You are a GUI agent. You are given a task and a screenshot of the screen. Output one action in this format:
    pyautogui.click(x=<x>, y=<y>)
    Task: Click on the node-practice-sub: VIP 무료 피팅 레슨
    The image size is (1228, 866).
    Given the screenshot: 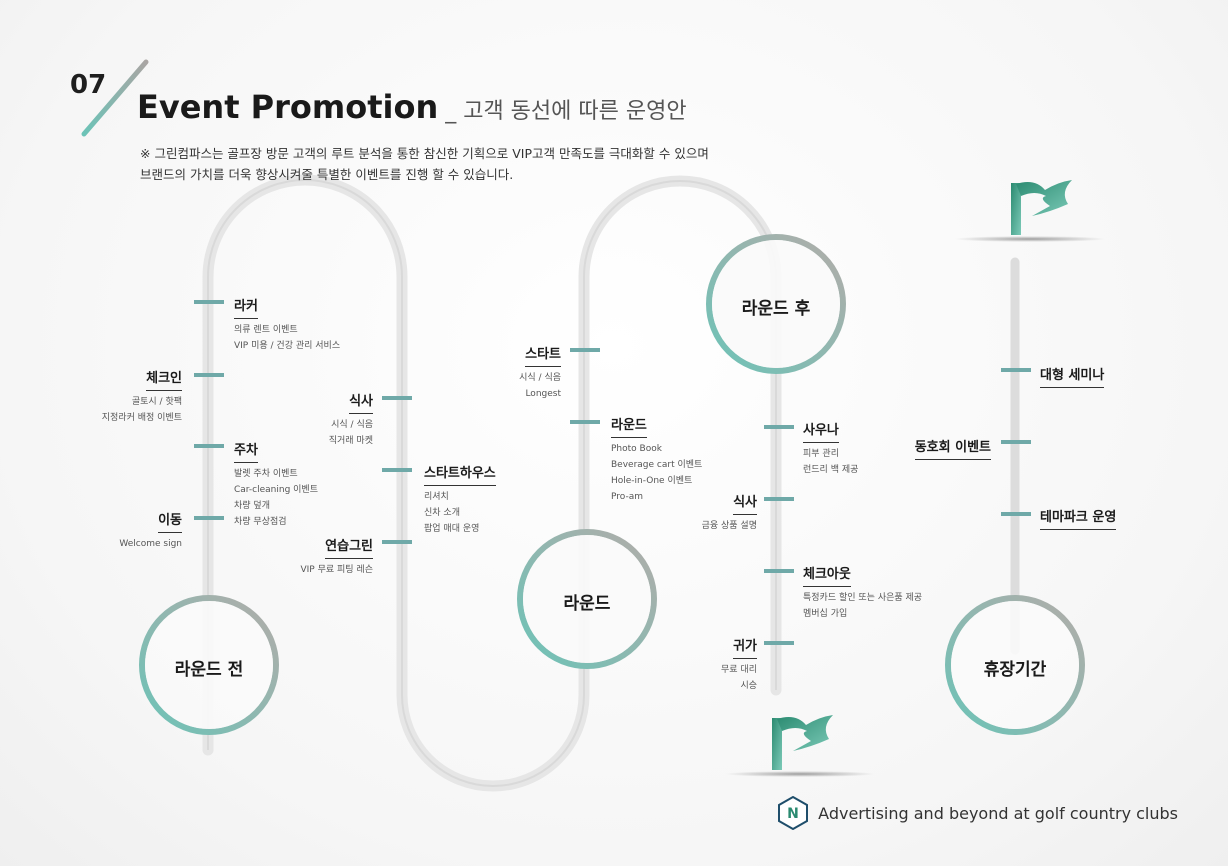 What is the action you would take?
    pyautogui.click(x=336, y=570)
    